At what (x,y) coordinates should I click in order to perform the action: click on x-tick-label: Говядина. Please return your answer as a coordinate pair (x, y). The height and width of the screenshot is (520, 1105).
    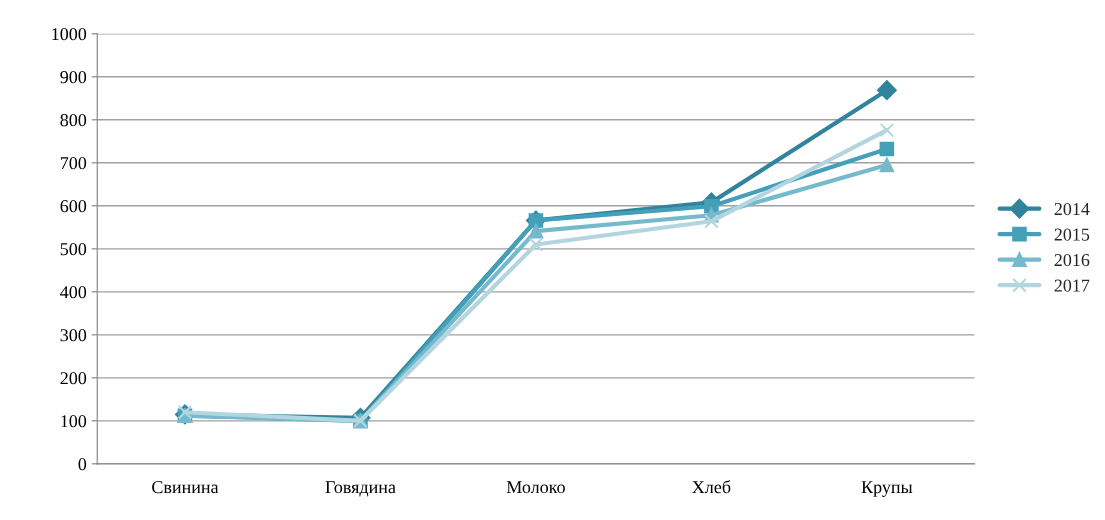
    Looking at the image, I should click on (360, 489).